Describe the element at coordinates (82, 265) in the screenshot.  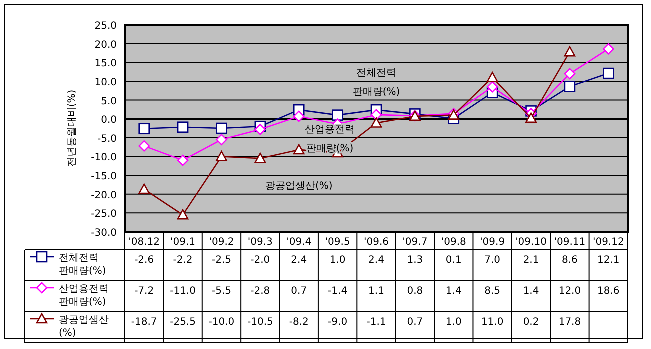
I see `legend-label: 전체전력 판매량(%)` at that location.